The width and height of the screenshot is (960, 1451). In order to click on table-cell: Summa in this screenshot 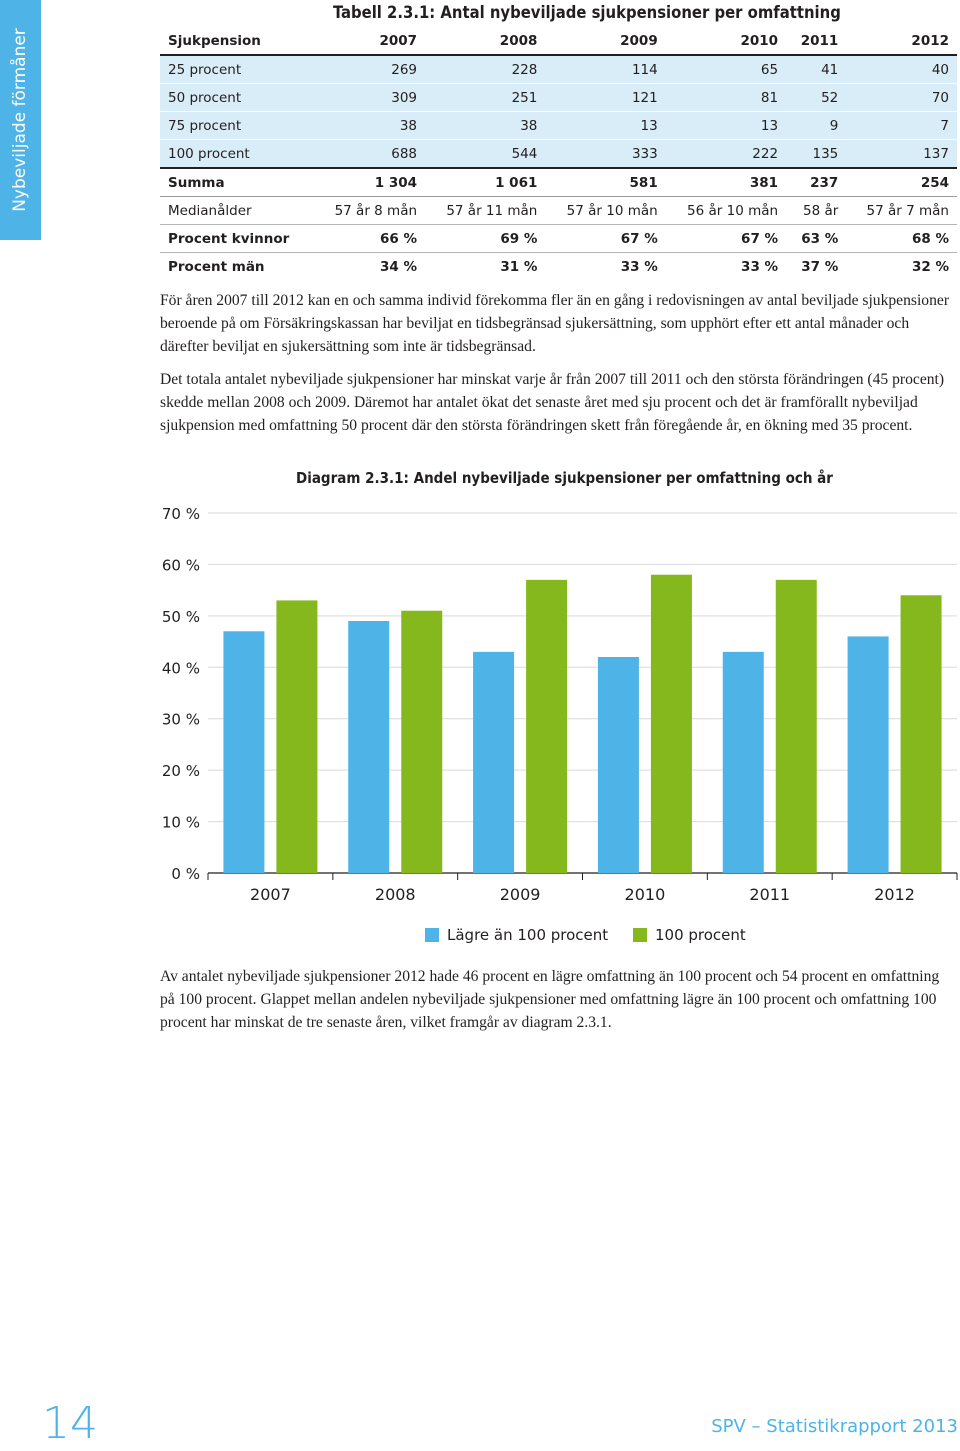, I will do `click(237, 182)`.